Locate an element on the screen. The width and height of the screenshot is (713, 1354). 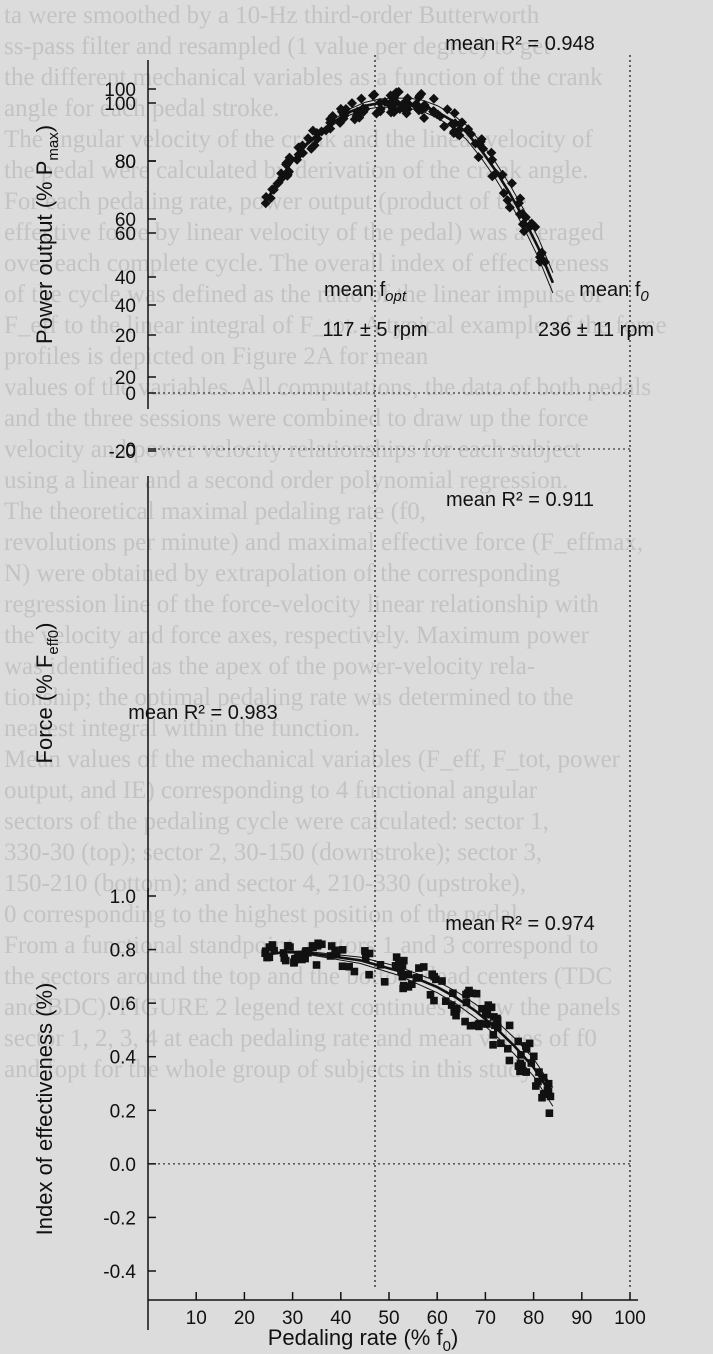
fit-line is located at coordinates (408, 296).